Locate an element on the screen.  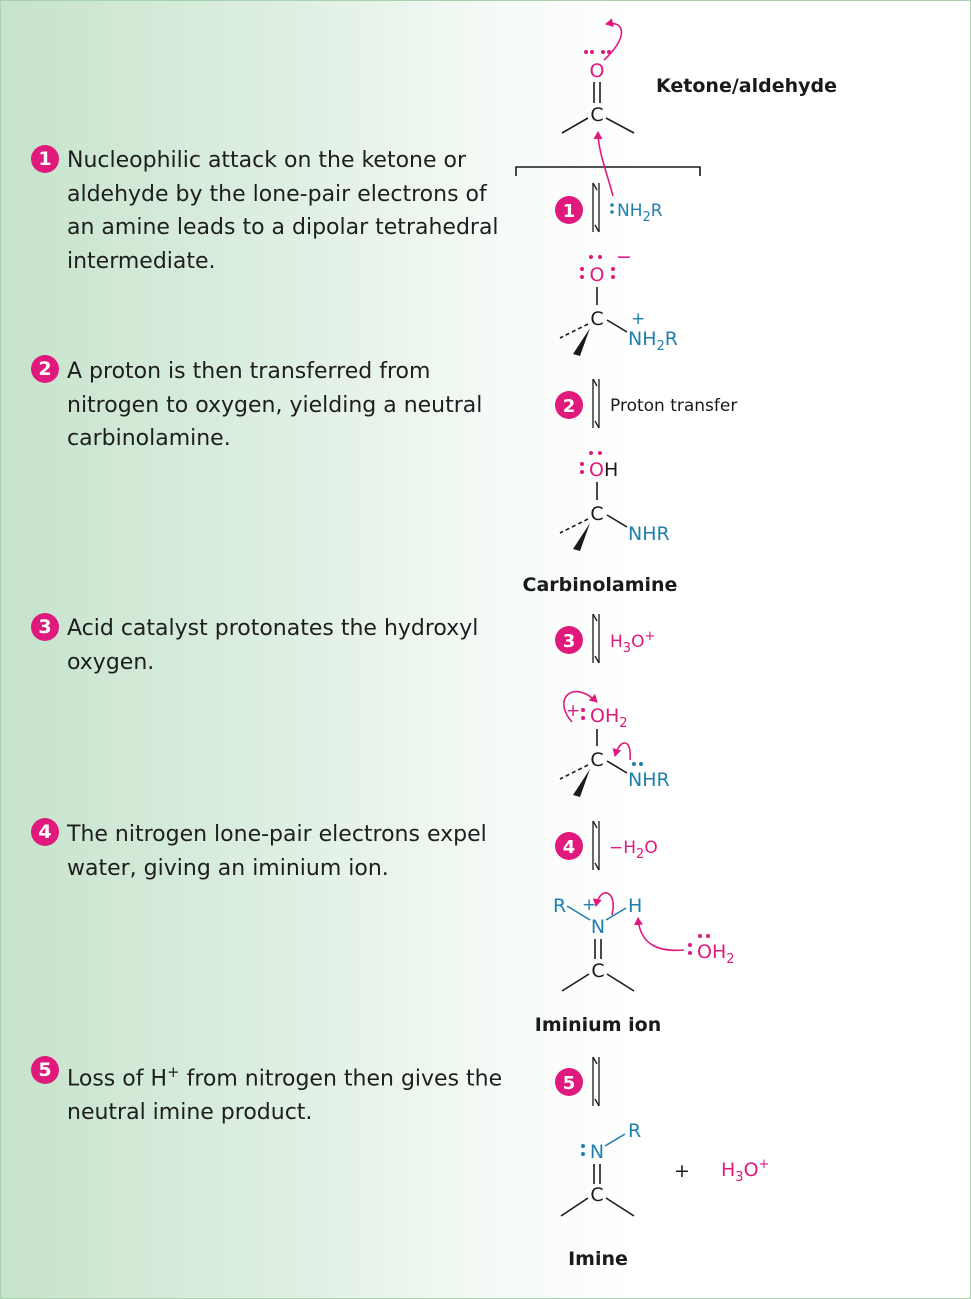
svg-text: NH2R is located at coordinates (640, 213).